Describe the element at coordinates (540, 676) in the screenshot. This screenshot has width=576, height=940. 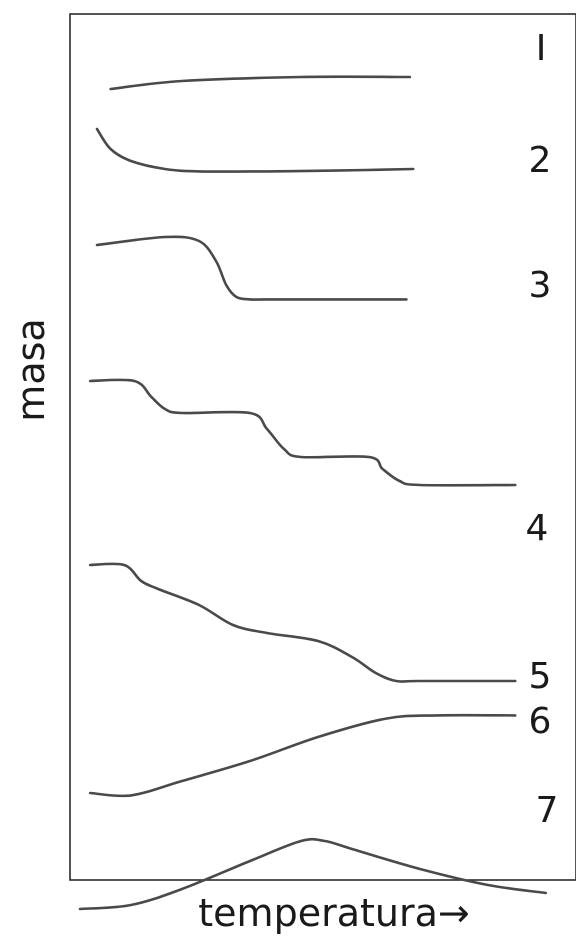
I see `curve-label-5: 5` at that location.